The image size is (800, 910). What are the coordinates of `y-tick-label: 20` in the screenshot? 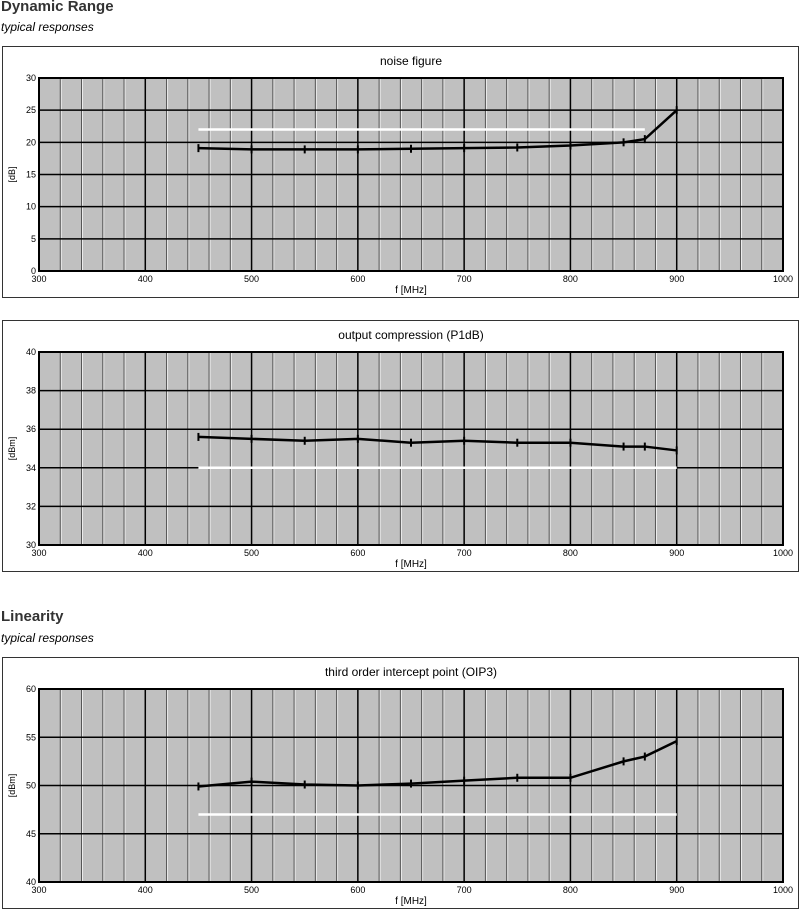 It's located at (31, 142).